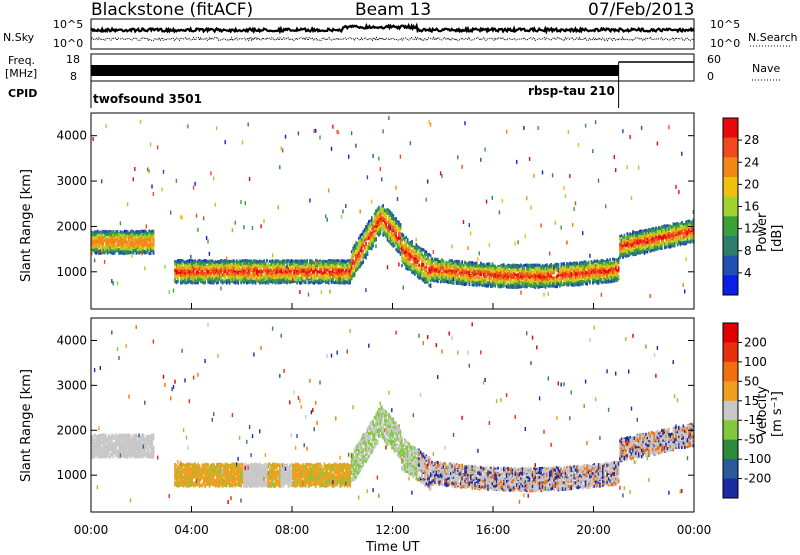  I want to click on nsearch-line, so click(392, 39).